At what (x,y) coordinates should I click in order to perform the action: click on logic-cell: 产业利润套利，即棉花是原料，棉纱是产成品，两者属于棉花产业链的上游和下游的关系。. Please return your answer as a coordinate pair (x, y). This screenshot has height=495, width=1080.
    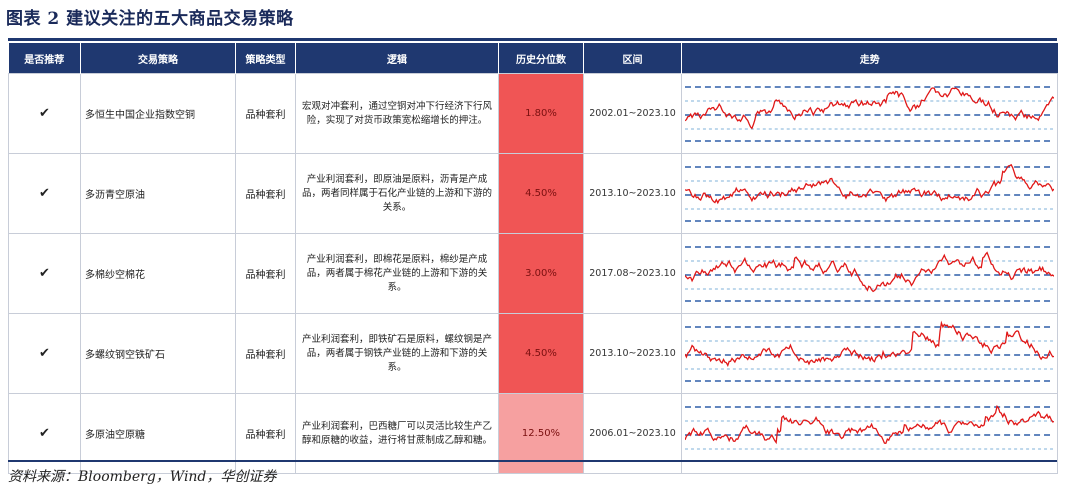
    Looking at the image, I should click on (397, 273).